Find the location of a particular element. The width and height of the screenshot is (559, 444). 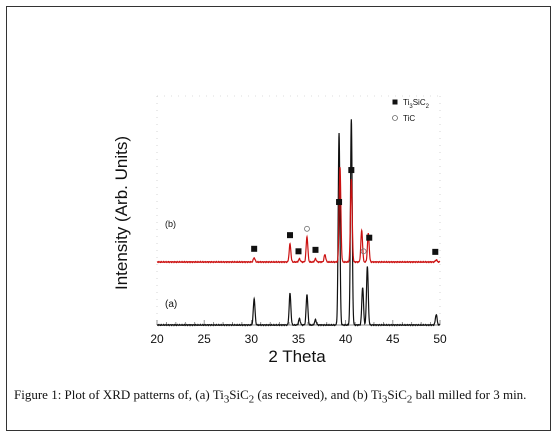

x-tick-label: 25 is located at coordinates (204, 339).